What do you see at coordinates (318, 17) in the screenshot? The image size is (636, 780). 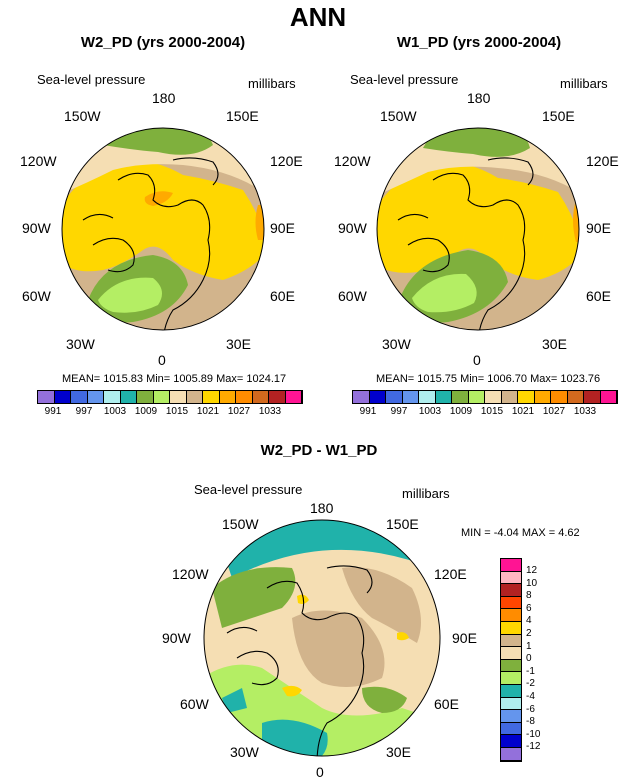 I see `figure-title: ANN` at bounding box center [318, 17].